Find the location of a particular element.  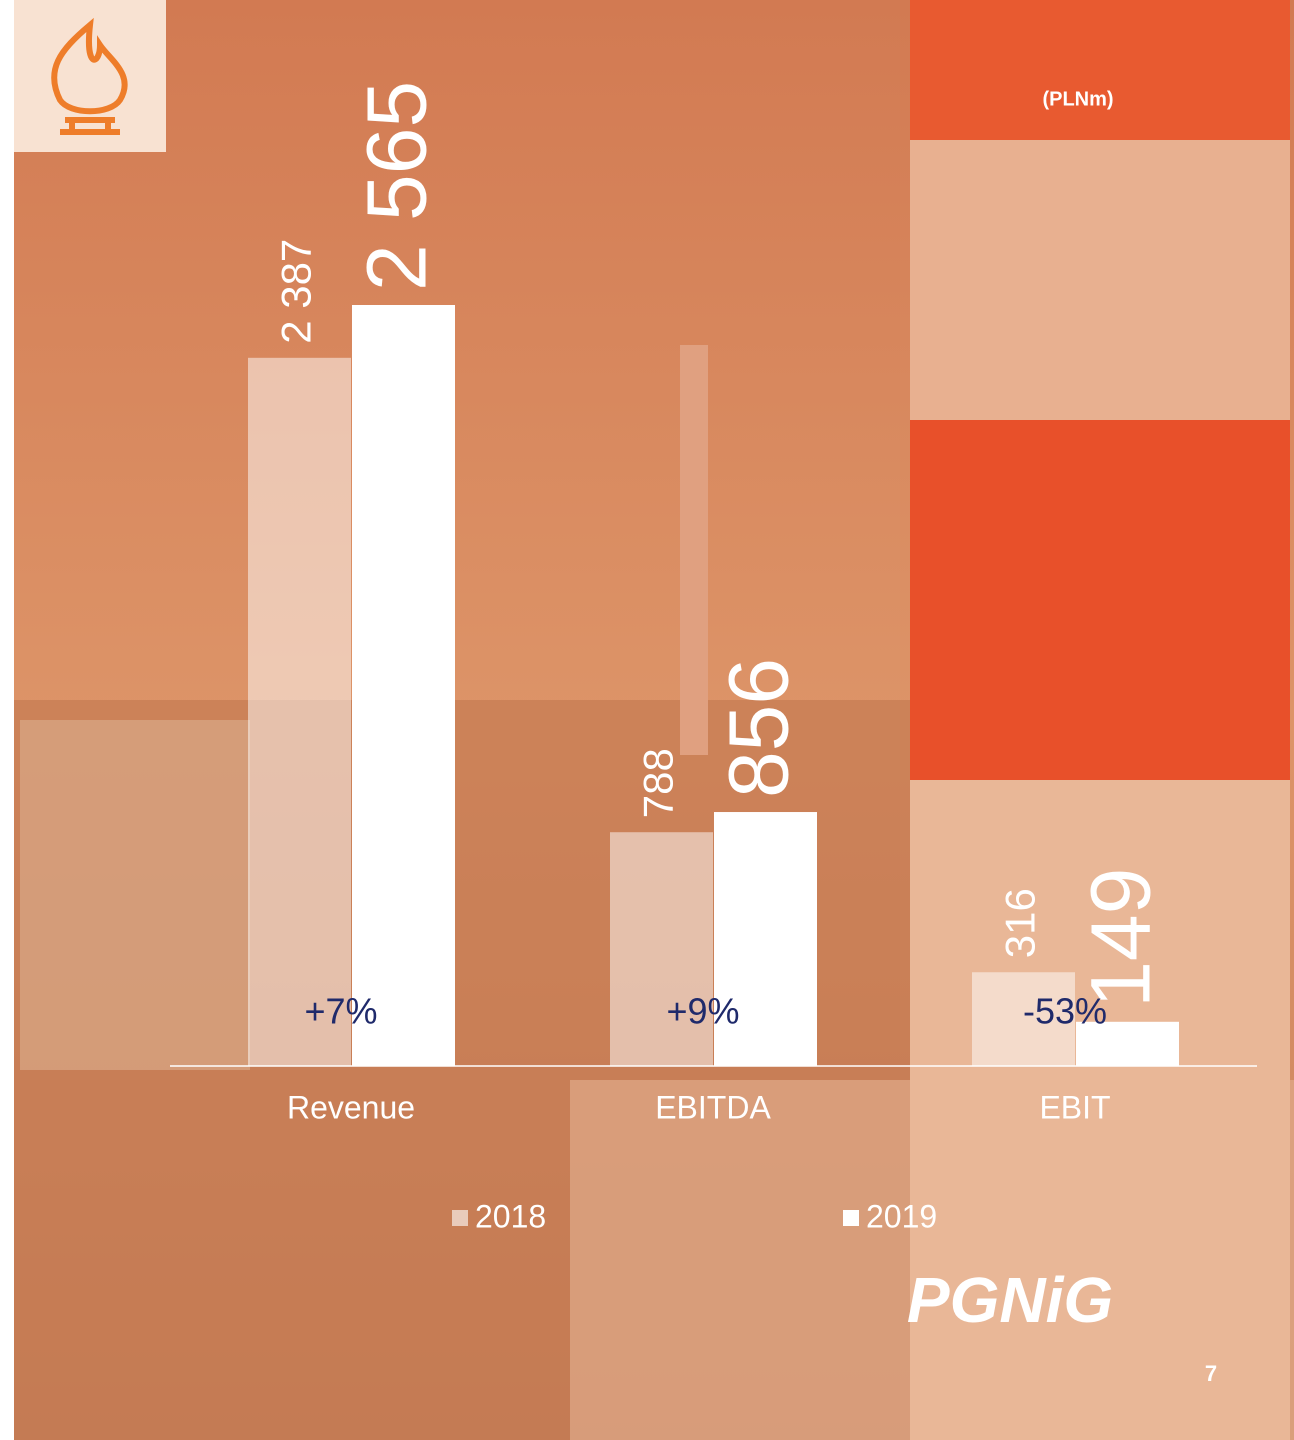

category-label: Revenue is located at coordinates (351, 1107).